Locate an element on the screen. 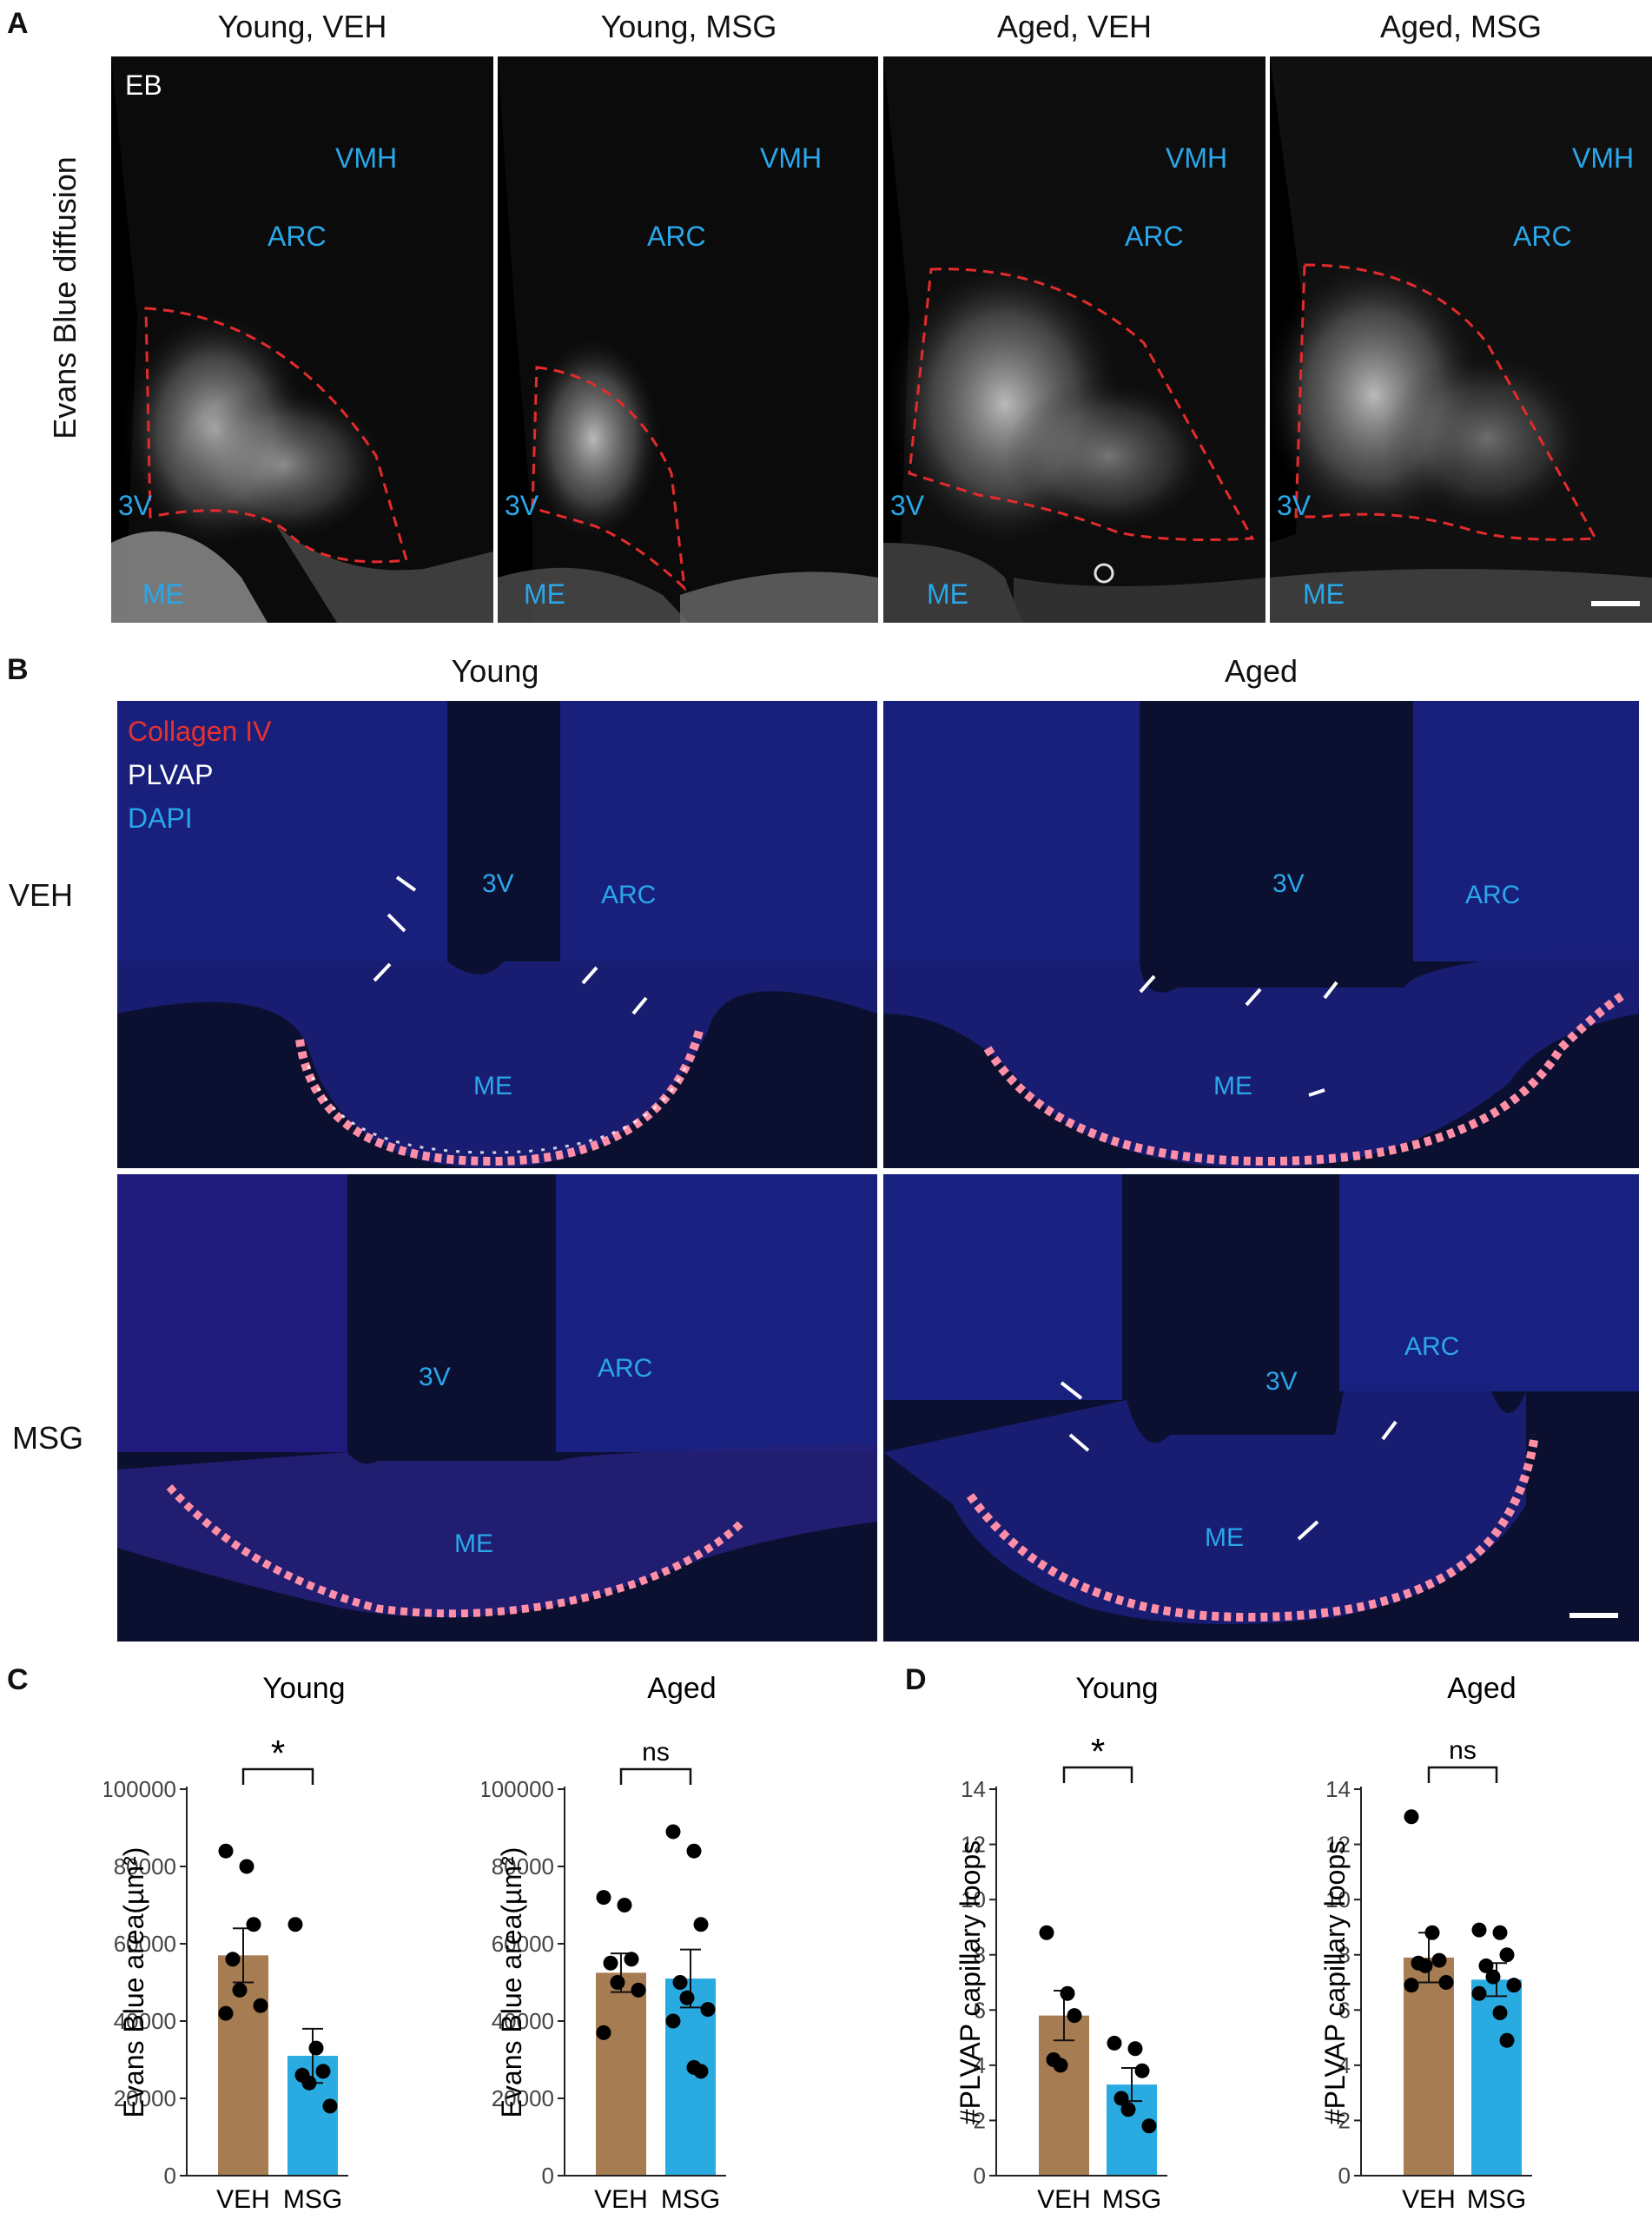 This screenshot has height=2213, width=1652. micrograph-aged-msg: VMH ARC 3V ME is located at coordinates (1461, 340).